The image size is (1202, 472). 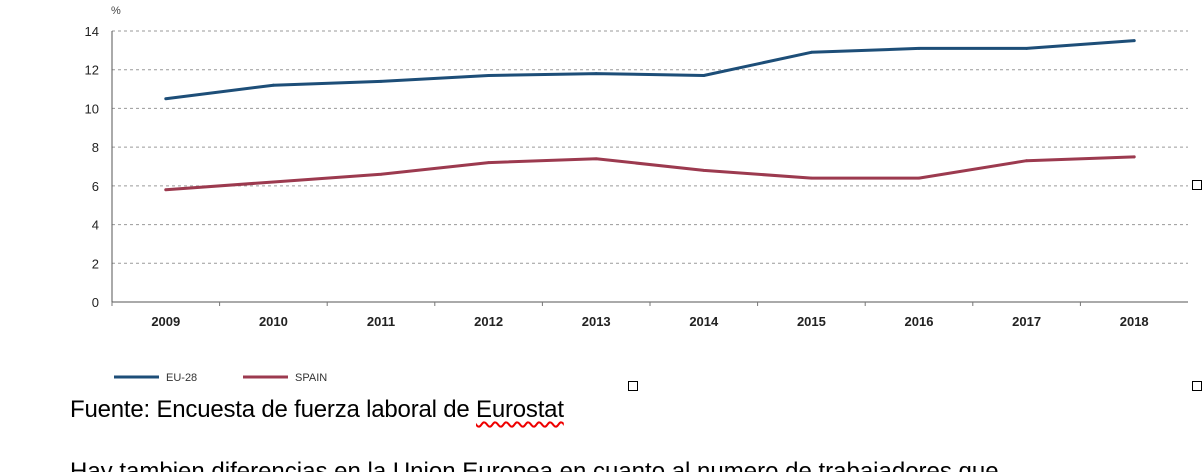 I want to click on y-tick-label: 0, so click(x=95, y=302).